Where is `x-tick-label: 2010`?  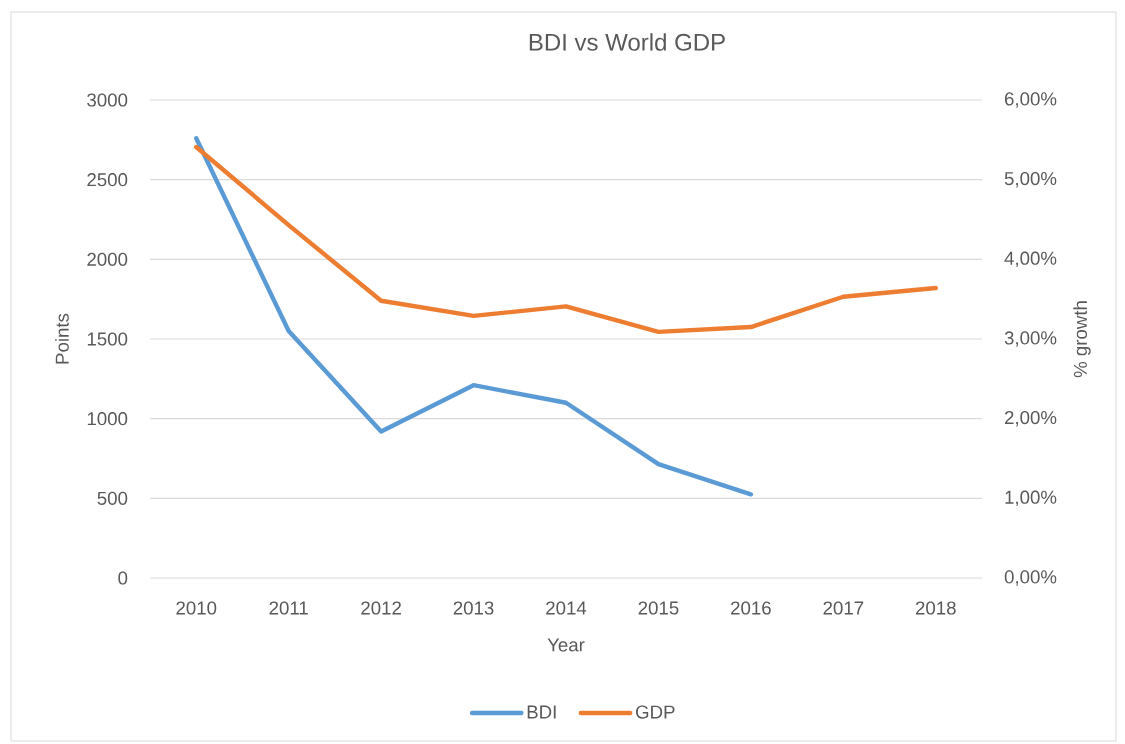
x-tick-label: 2010 is located at coordinates (196, 608).